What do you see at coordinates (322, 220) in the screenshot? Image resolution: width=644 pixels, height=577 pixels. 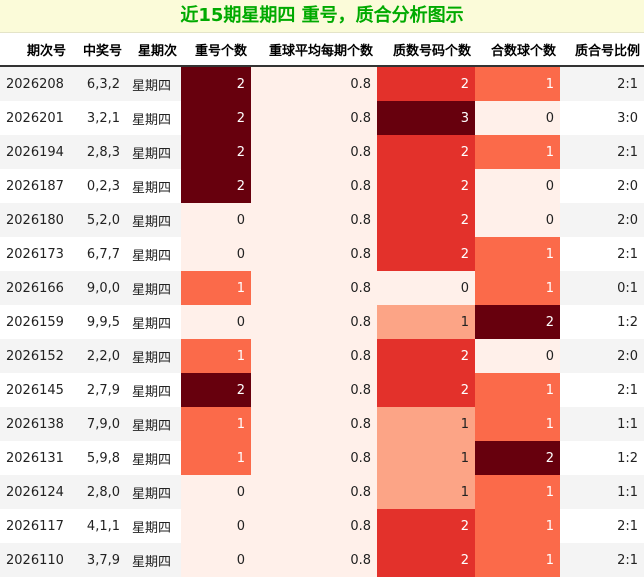 I see `table-row: 2026180 5,2,0 星期四 0 0.8 2 0 2:0` at bounding box center [322, 220].